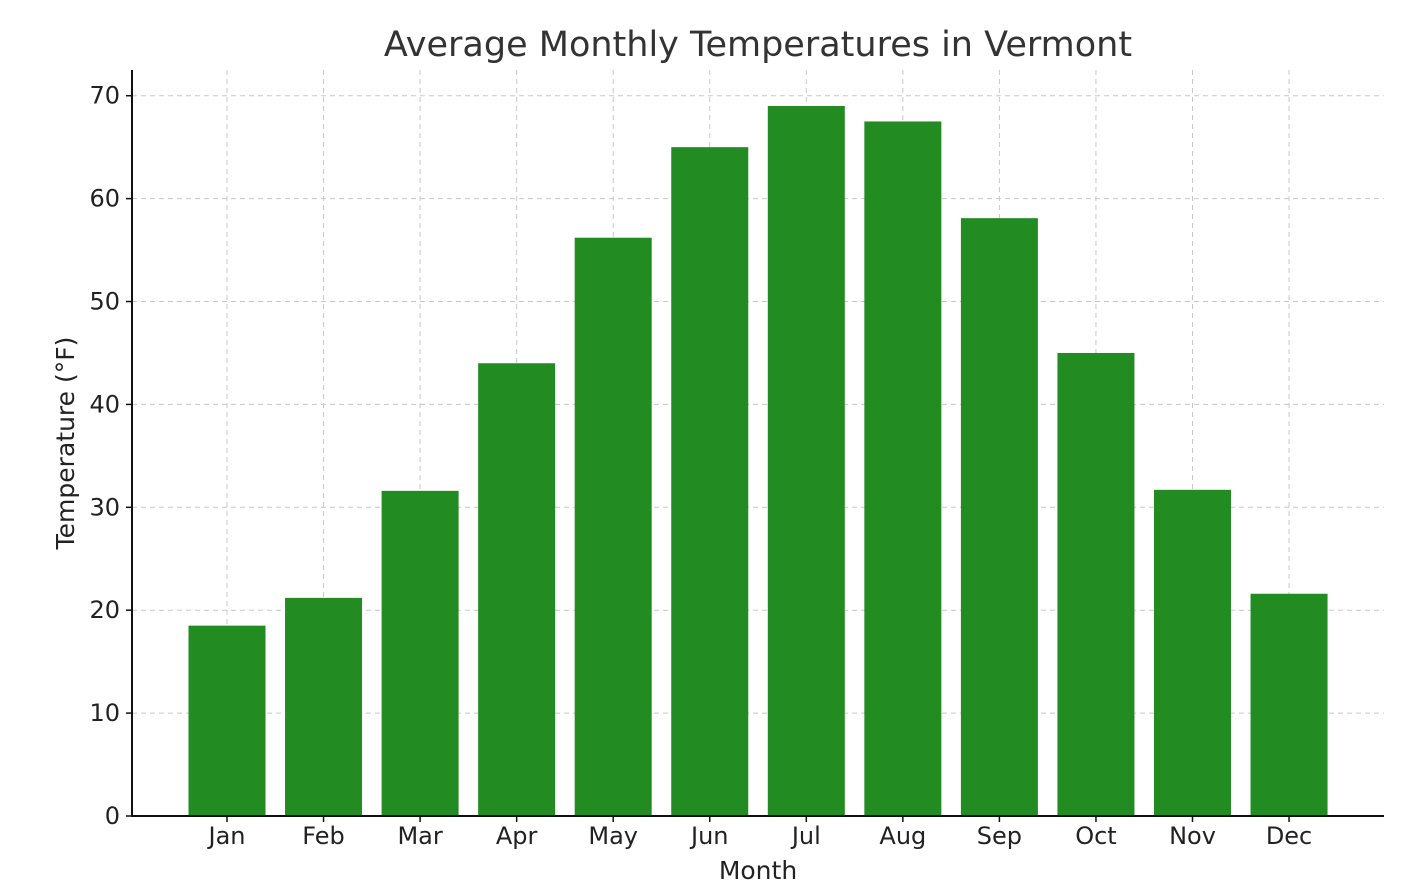  I want to click on bar-nov, so click(1192, 652).